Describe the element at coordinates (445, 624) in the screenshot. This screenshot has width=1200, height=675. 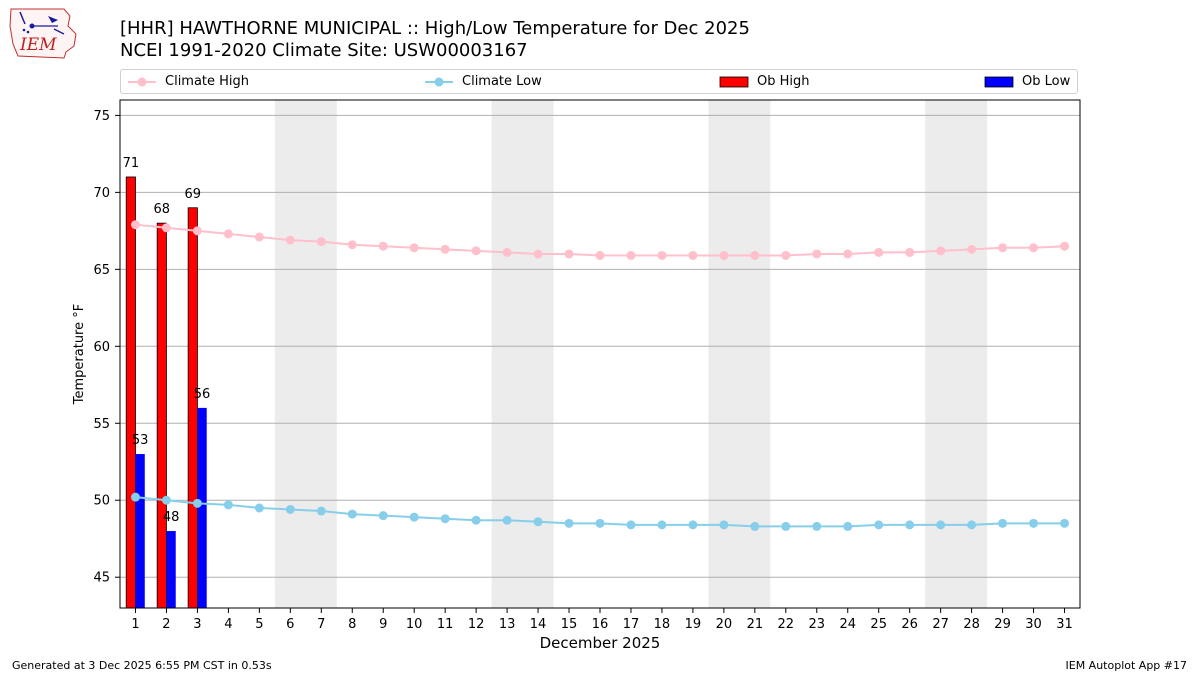
I see `x-tick-label: 11` at that location.